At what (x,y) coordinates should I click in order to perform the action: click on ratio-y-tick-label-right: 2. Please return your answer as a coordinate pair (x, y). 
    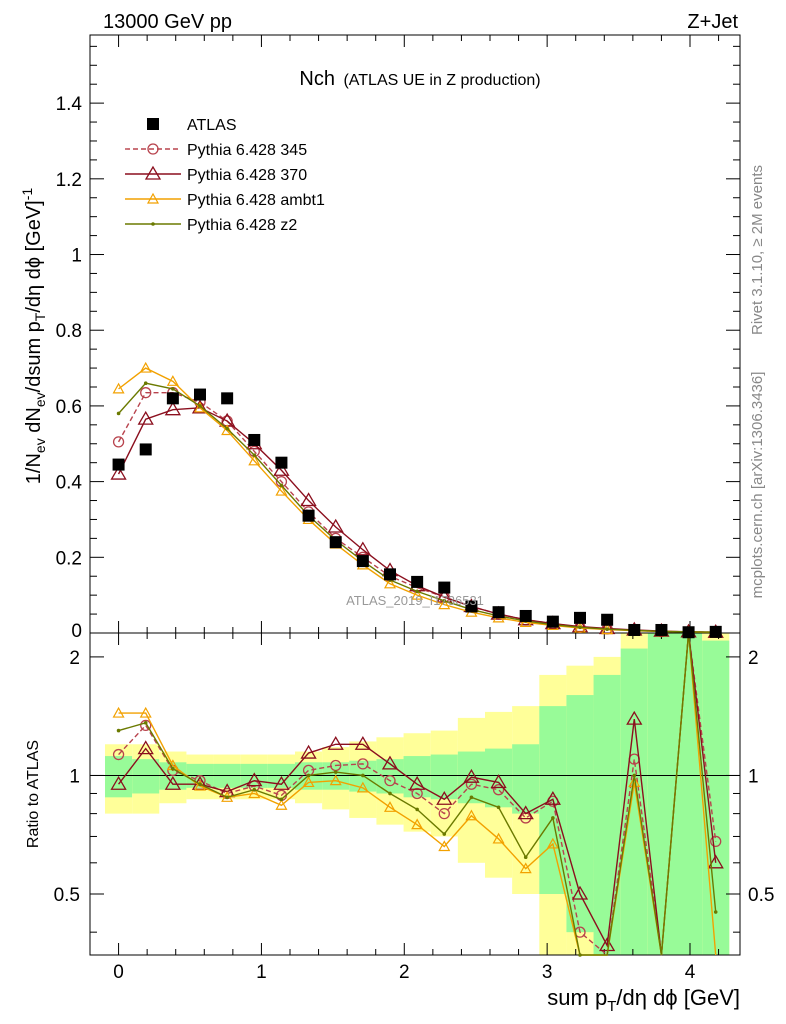
    Looking at the image, I should click on (753, 658).